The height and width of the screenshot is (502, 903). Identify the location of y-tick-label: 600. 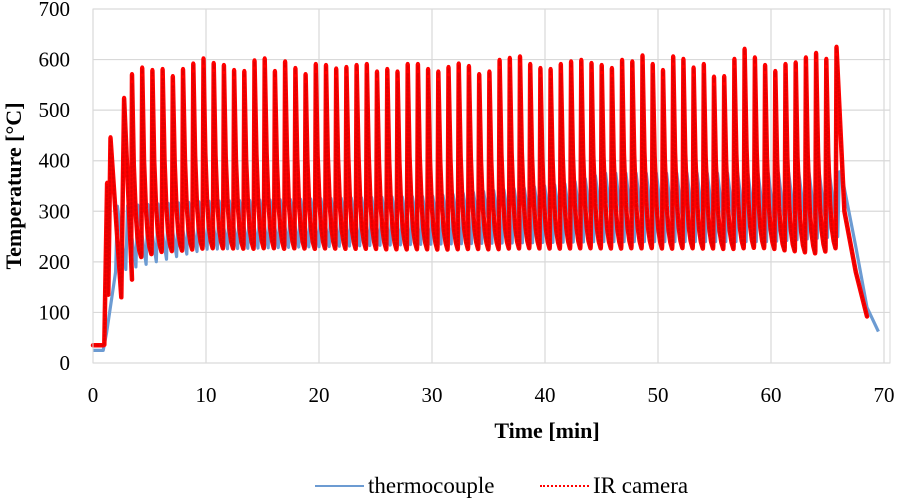
(55, 60).